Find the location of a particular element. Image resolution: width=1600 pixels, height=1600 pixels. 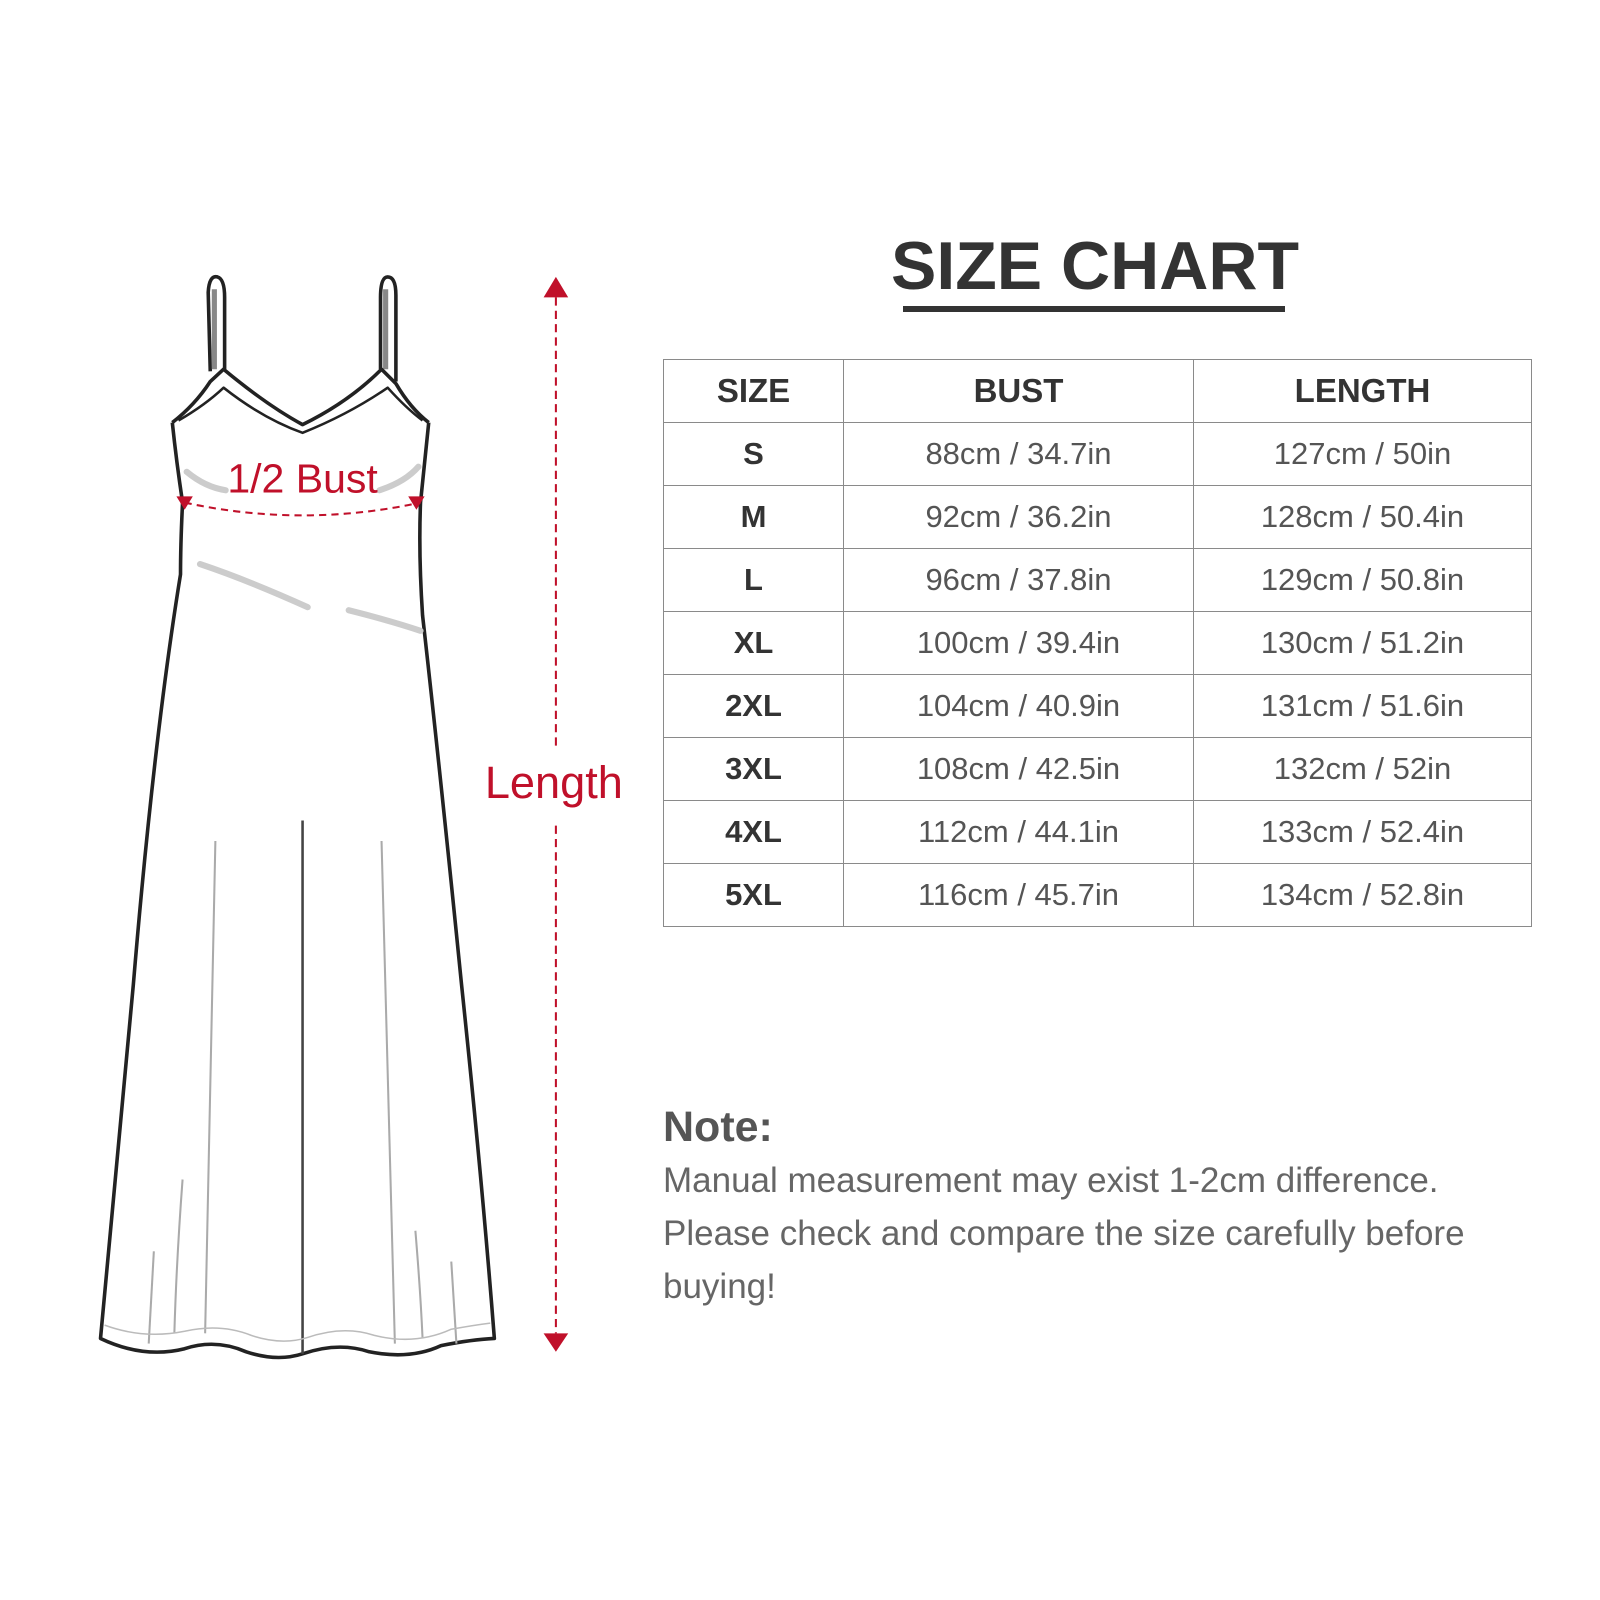

header-length: LENGTH is located at coordinates (1362, 391).